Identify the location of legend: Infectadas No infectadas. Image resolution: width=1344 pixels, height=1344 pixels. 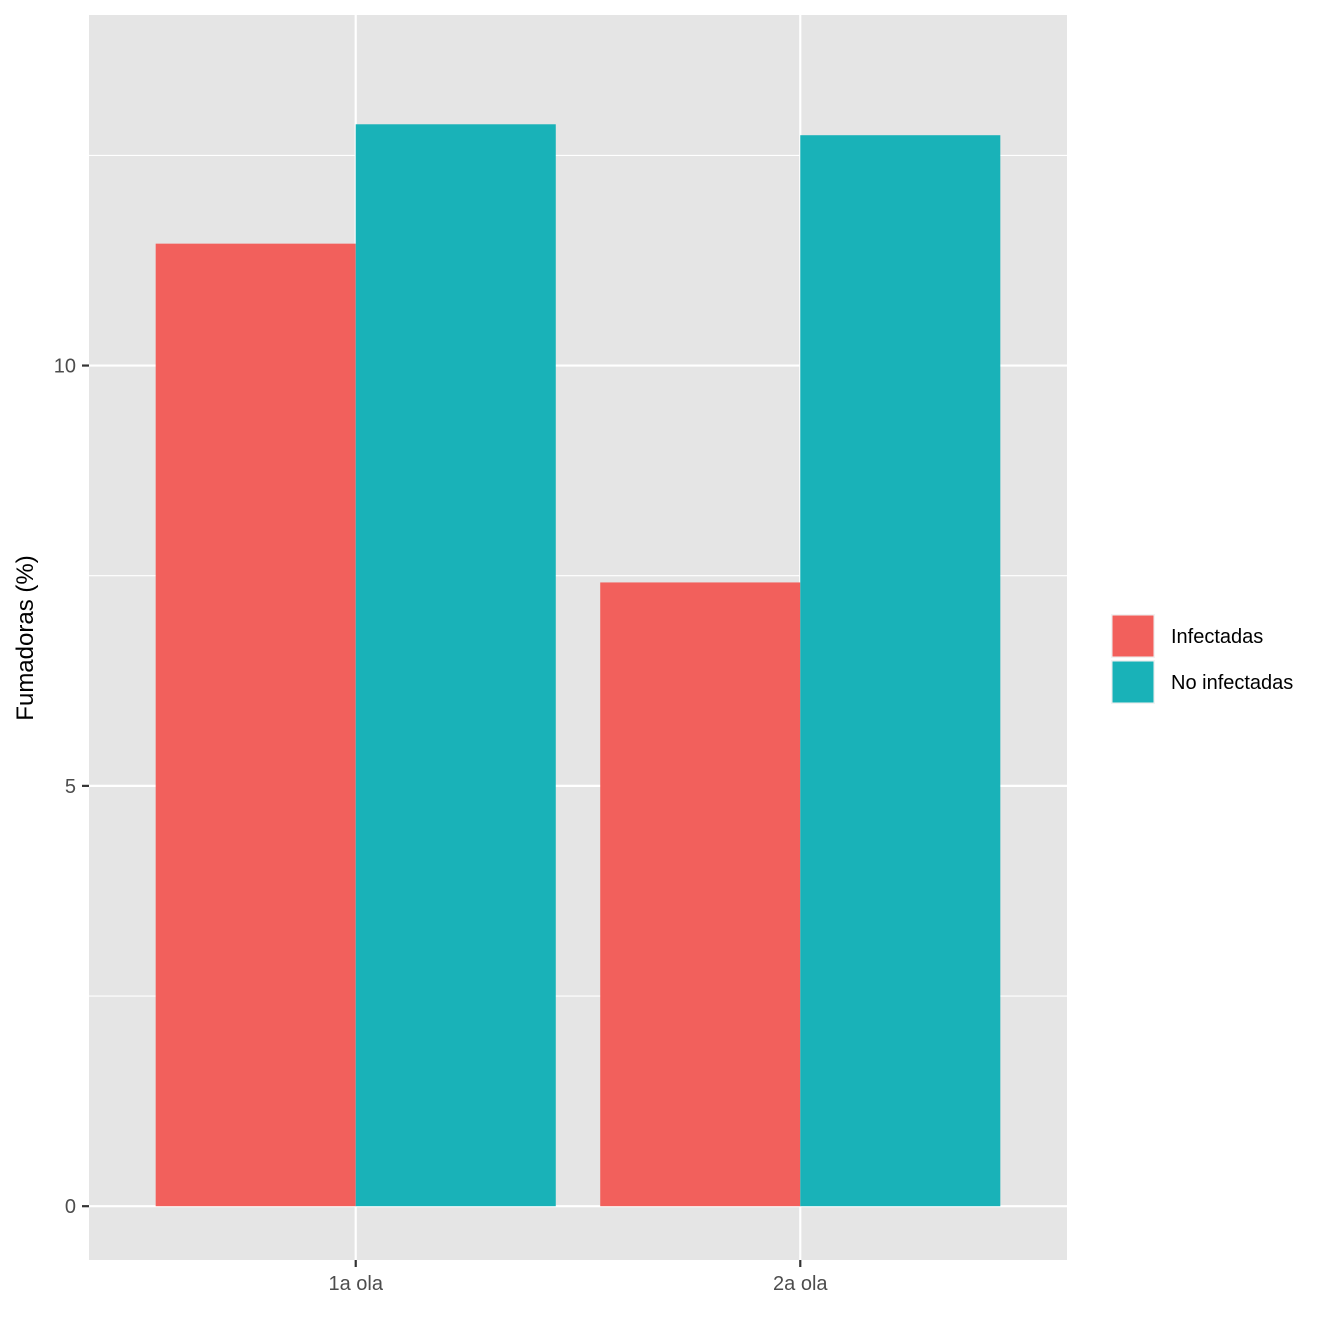
(1202, 659).